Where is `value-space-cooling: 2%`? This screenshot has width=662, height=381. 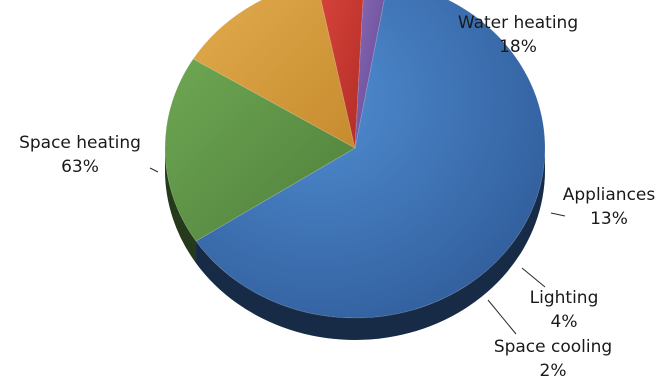 value-space-cooling: 2% is located at coordinates (553, 371).